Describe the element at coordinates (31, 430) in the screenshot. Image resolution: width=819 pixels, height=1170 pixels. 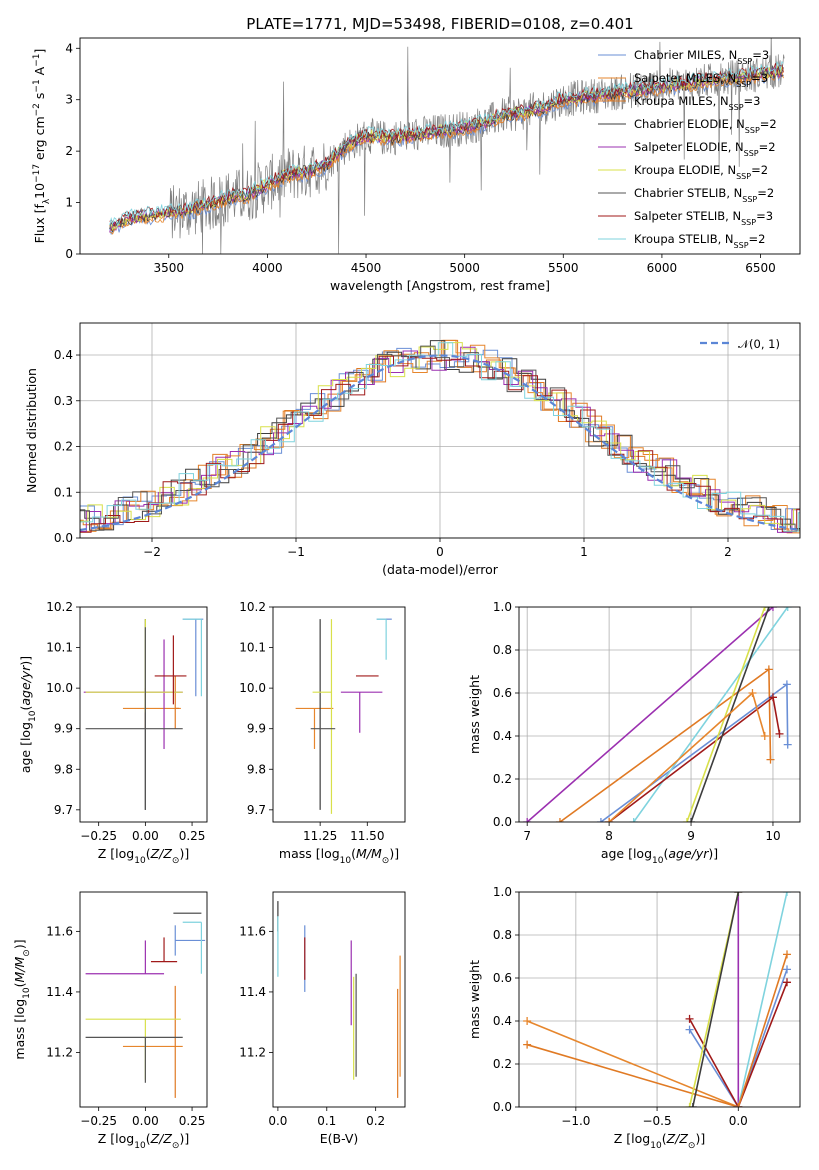
I see `y-axis-label-part: Normed distribution` at that location.